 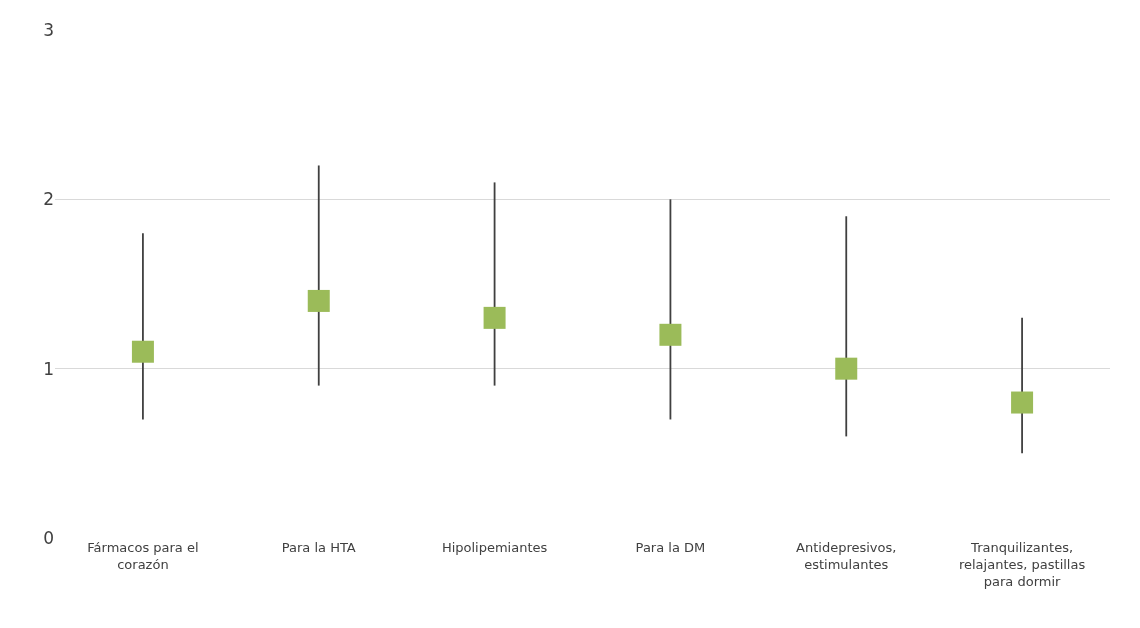 What do you see at coordinates (494, 547) in the screenshot?
I see `x-tick-label: Hipolipemiantes` at bounding box center [494, 547].